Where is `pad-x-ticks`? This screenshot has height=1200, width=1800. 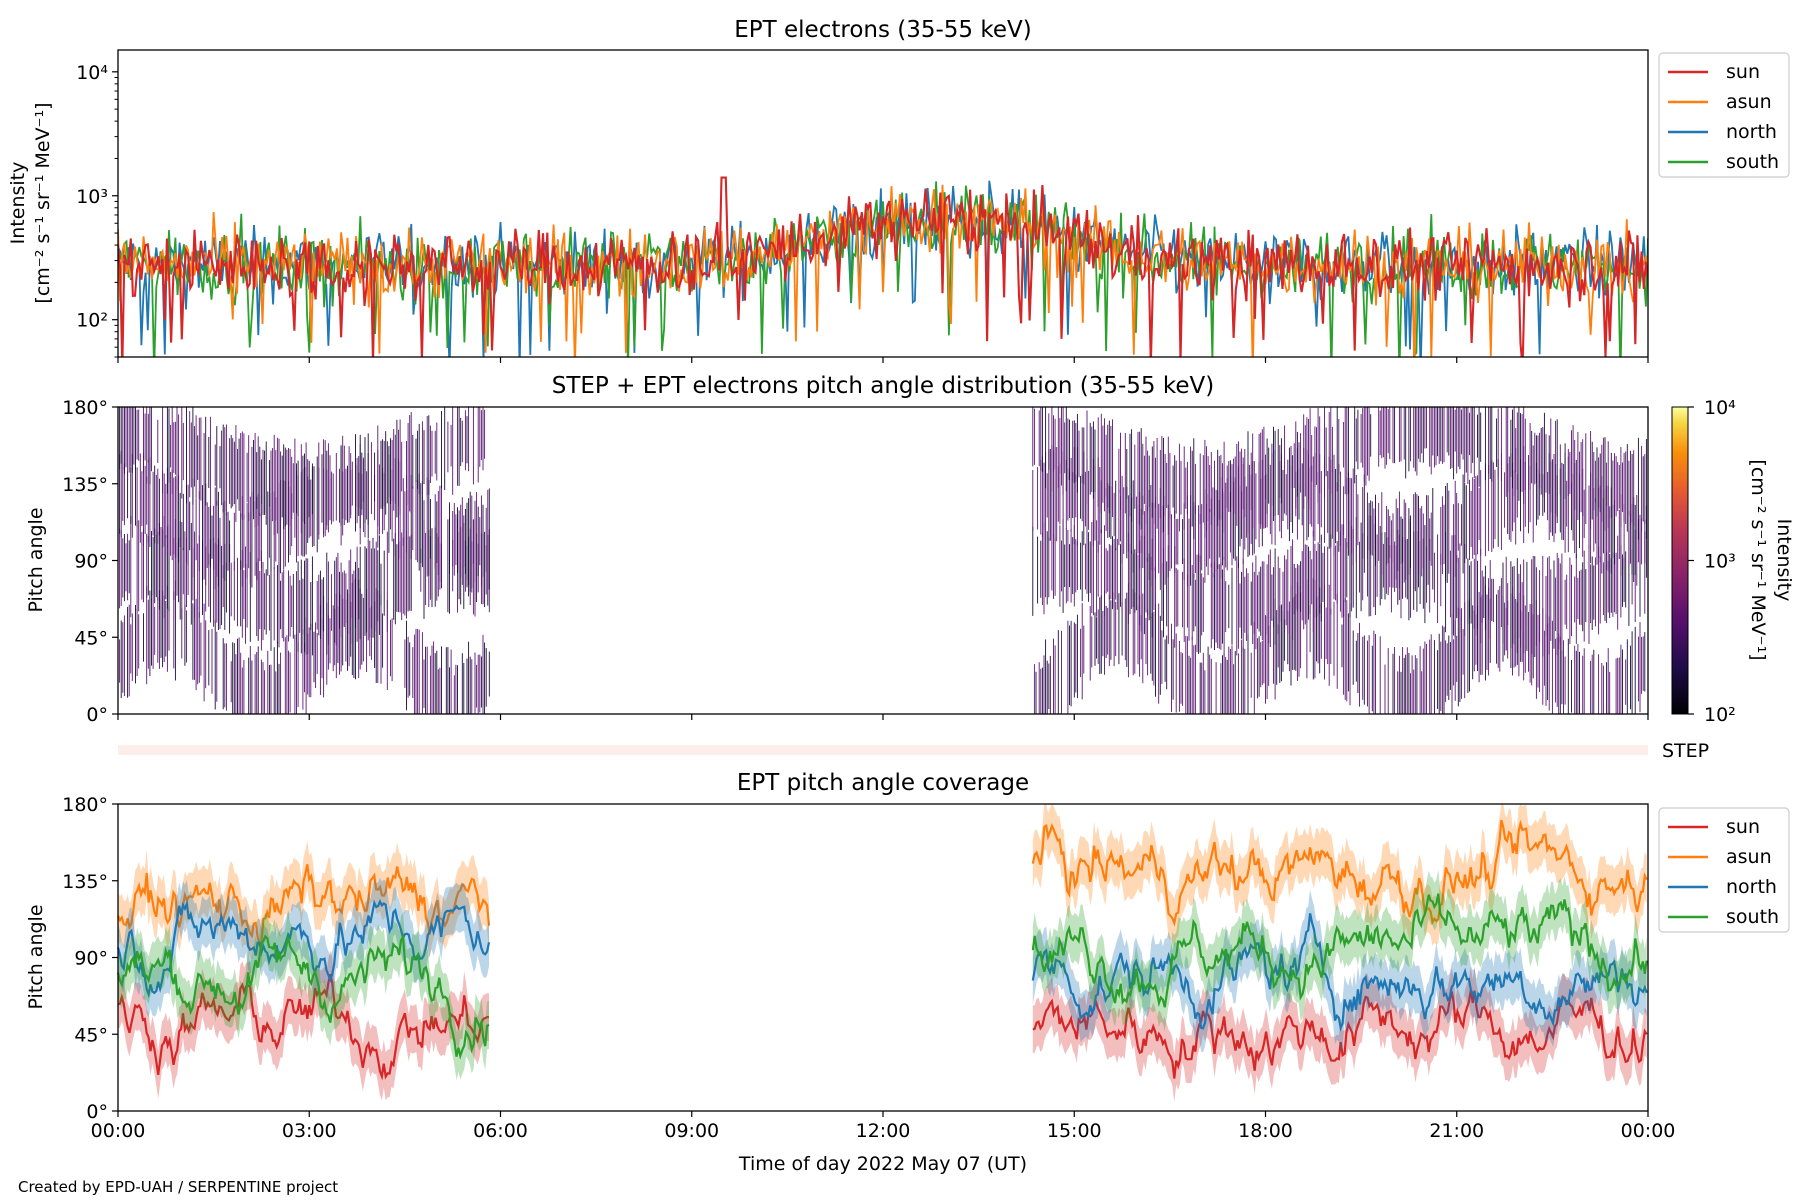 pad-x-ticks is located at coordinates (883, 717).